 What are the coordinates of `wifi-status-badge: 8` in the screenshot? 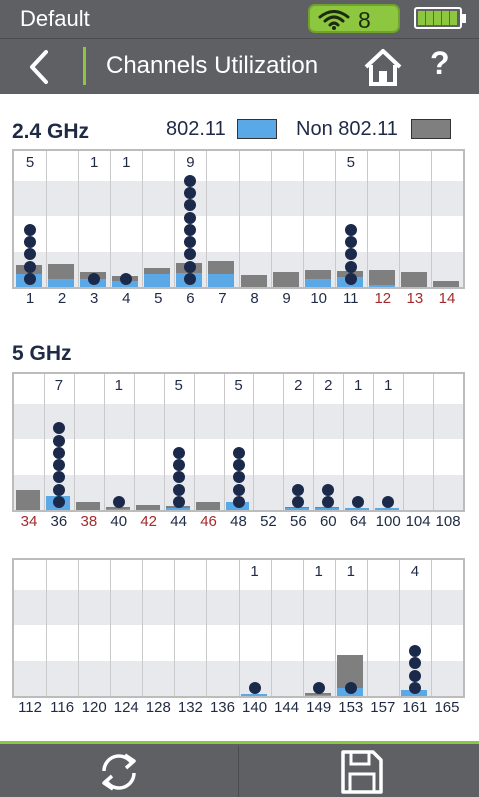 It's located at (354, 18).